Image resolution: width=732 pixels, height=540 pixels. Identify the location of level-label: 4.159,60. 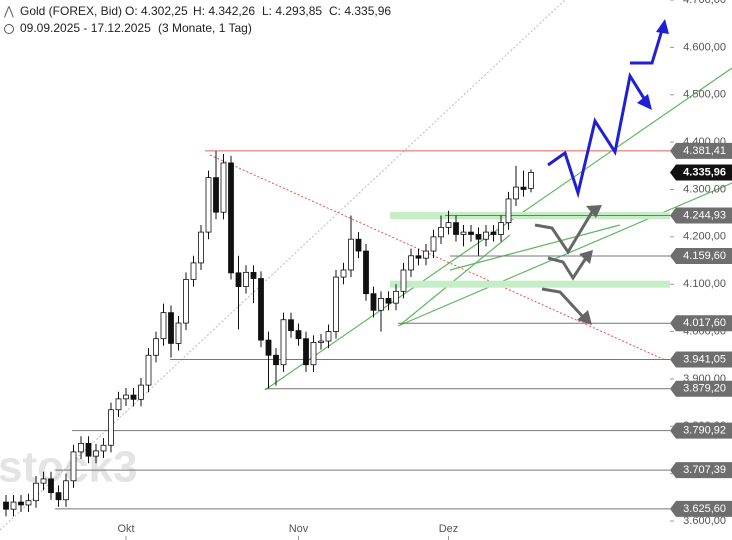
(704, 256).